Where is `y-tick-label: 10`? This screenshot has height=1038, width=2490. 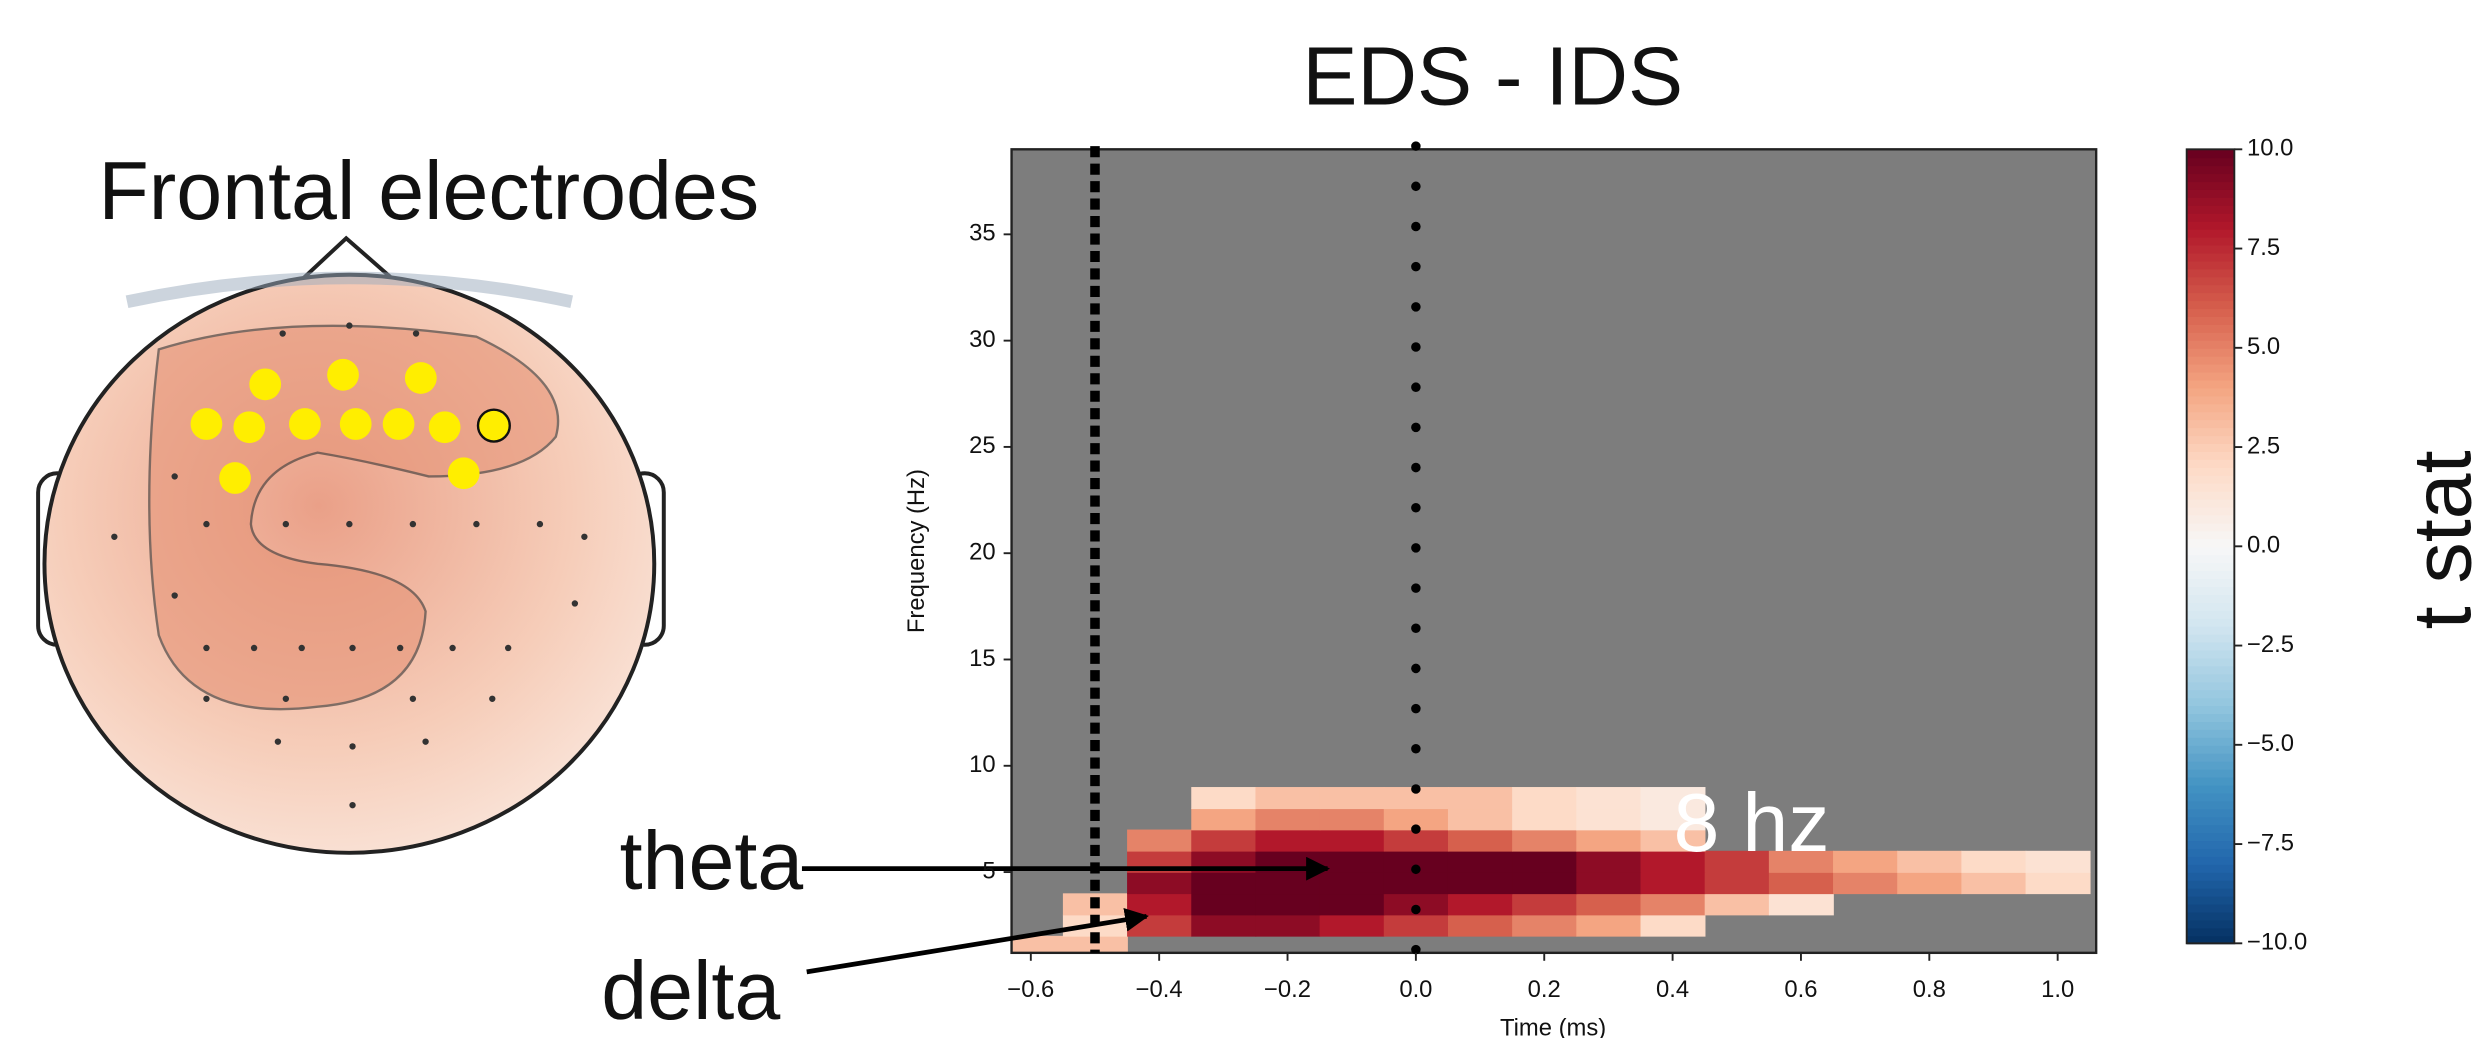
y-tick-label: 10 is located at coordinates (982, 764).